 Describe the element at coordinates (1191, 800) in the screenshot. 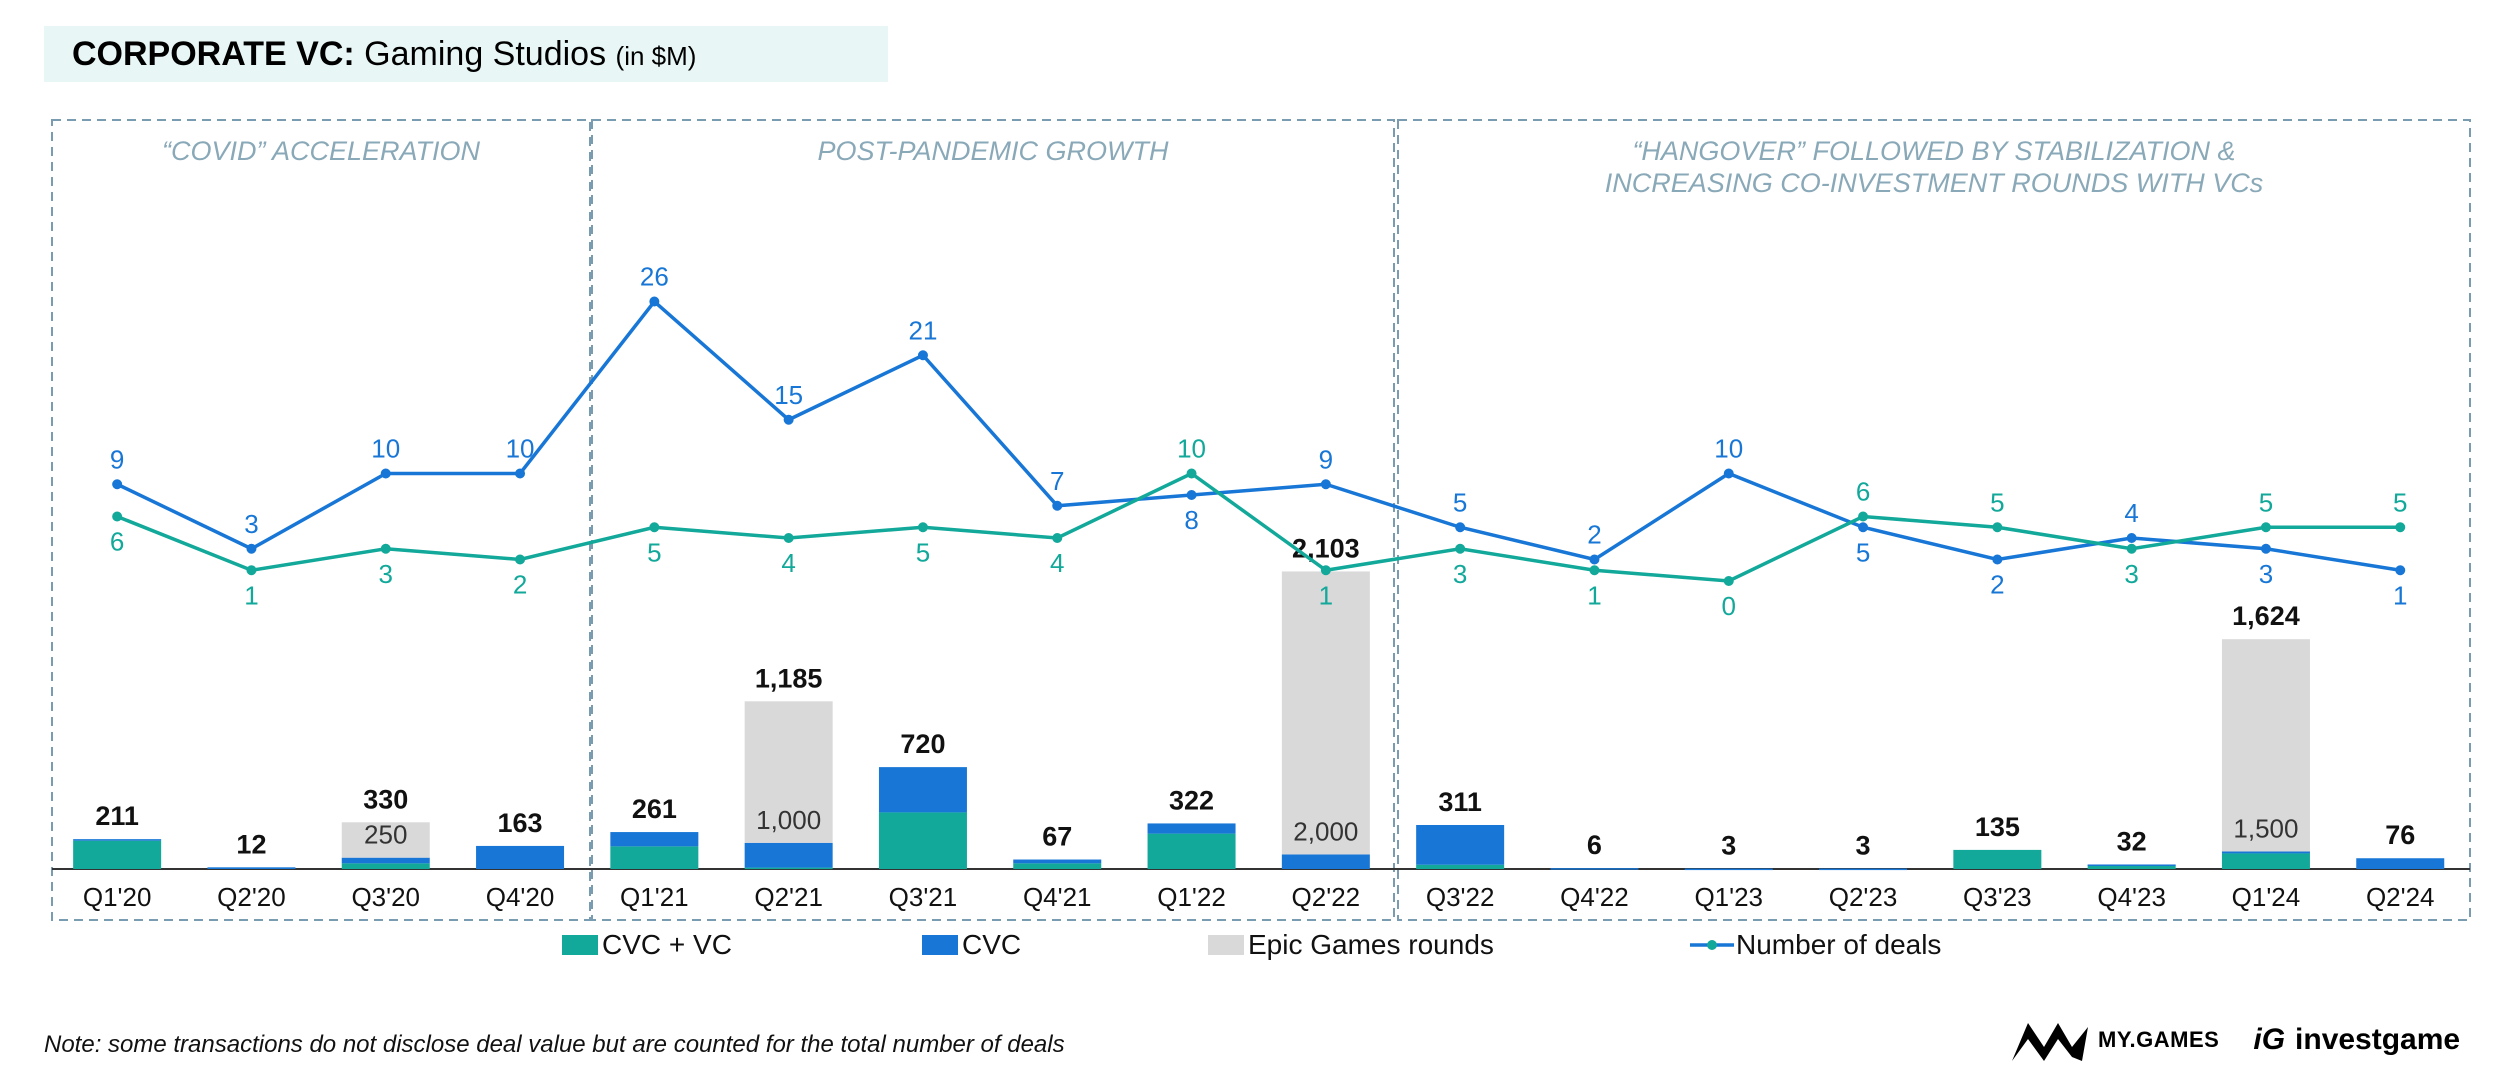

I see `bar-total-label: 322` at that location.